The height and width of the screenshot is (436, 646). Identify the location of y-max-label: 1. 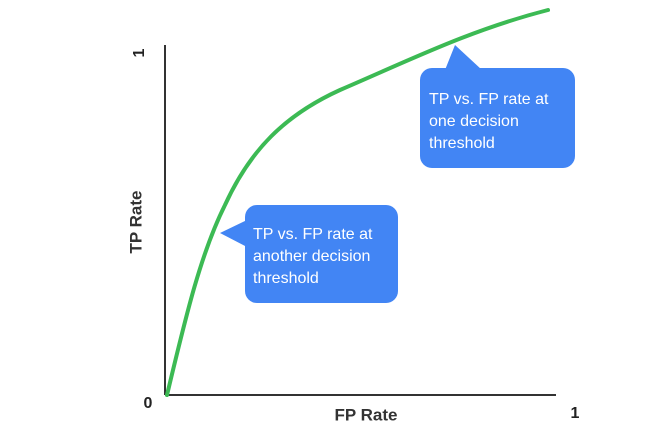
(139, 52).